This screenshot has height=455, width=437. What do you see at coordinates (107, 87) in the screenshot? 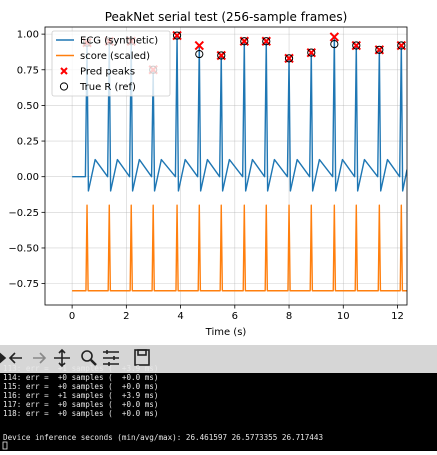
I see `legend-label: True R (ref)` at bounding box center [107, 87].